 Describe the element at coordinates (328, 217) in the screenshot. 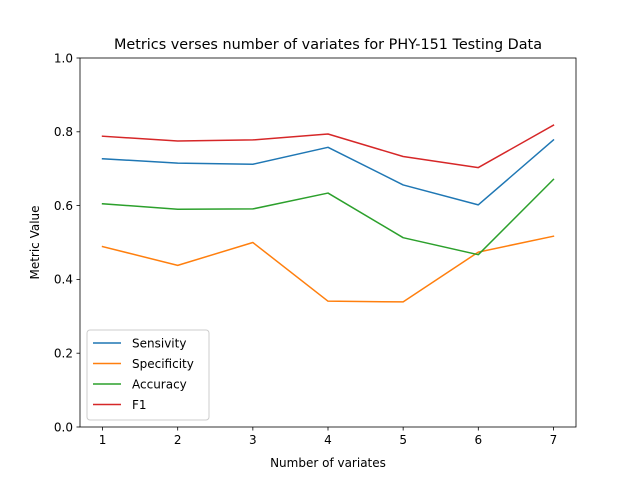

I see `series-line-accuracy` at that location.